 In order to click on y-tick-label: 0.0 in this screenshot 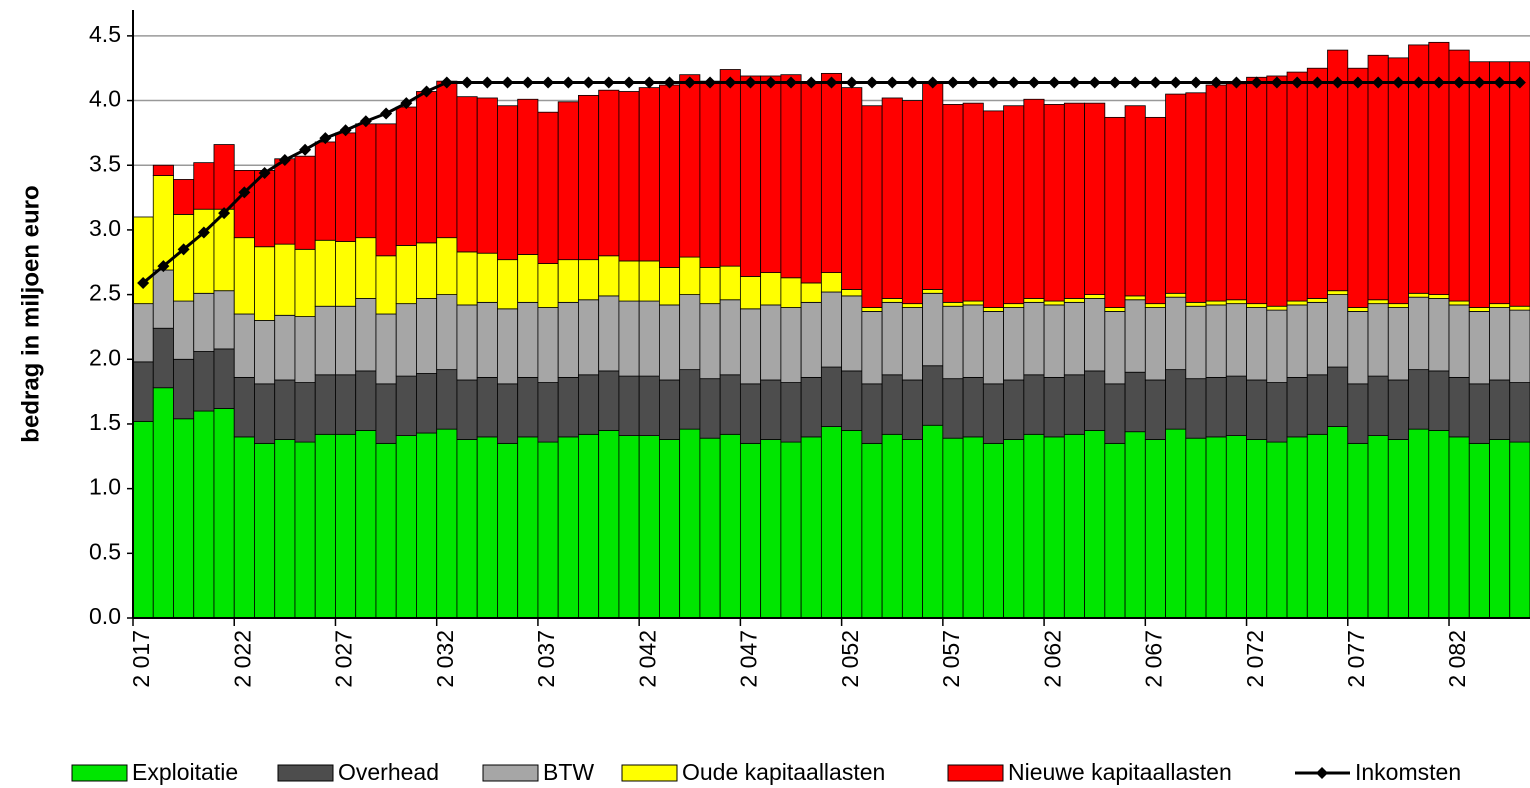, I will do `click(105, 616)`.